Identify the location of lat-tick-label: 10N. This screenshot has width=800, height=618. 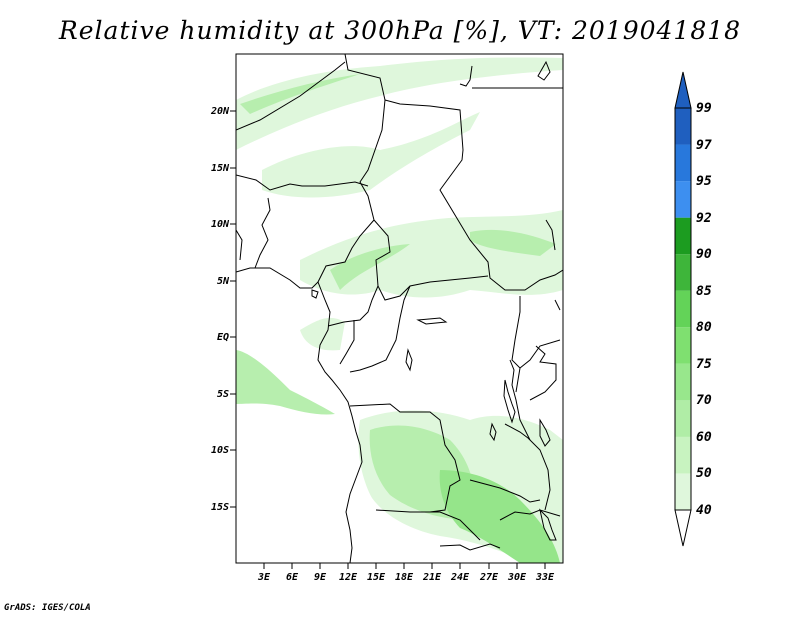
(220, 224).